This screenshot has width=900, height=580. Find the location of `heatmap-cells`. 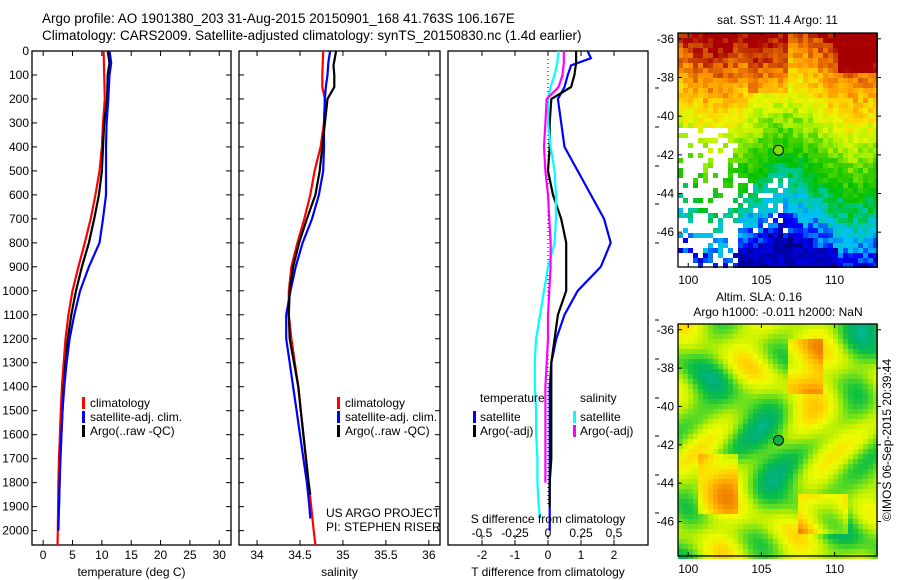

heatmap-cells is located at coordinates (778, 150).